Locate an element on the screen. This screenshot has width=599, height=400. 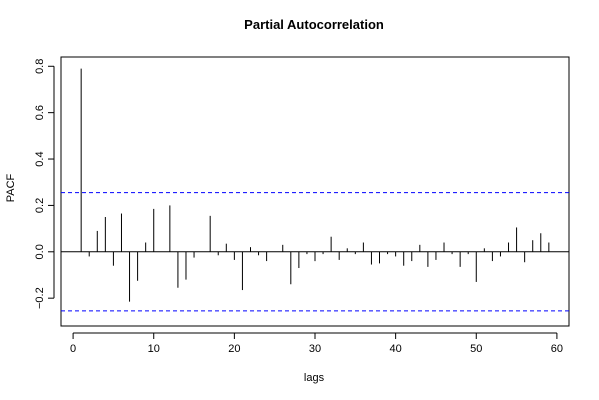
y-tick-label: 0.4 is located at coordinates (40, 158).